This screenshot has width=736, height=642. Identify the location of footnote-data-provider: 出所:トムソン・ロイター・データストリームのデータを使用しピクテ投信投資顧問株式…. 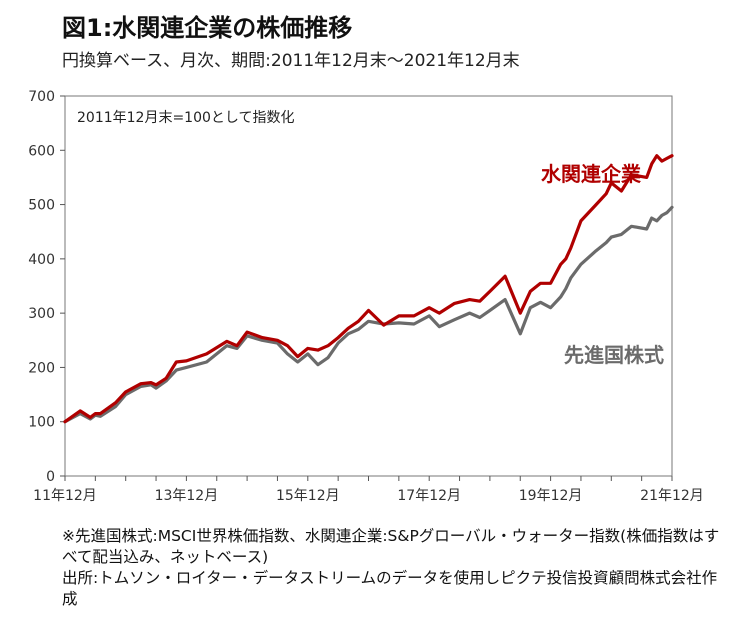
(390, 588).